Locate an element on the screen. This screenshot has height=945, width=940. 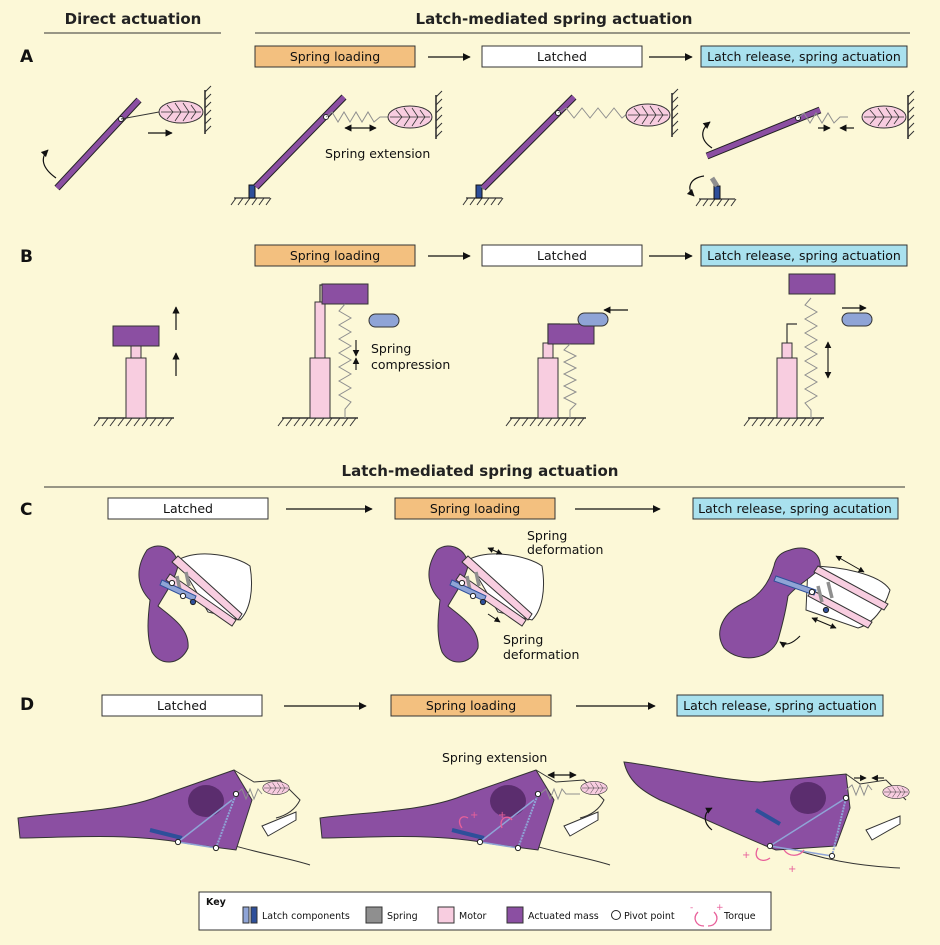
a-release-illustration is located at coordinates (800, 148).